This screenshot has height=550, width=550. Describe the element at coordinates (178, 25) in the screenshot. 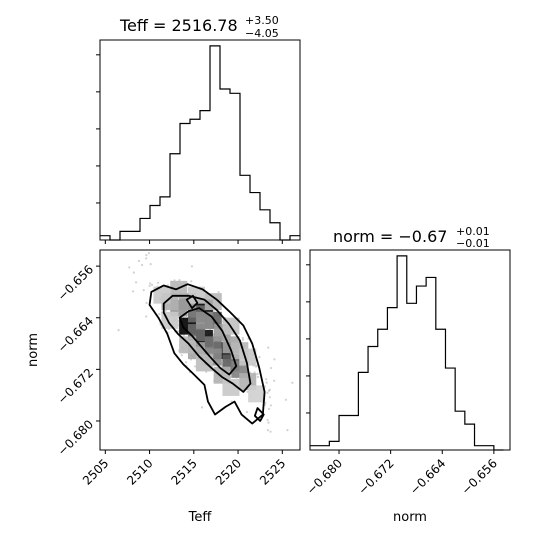

I see `teff-title-base: Teff = 2516.78` at that location.